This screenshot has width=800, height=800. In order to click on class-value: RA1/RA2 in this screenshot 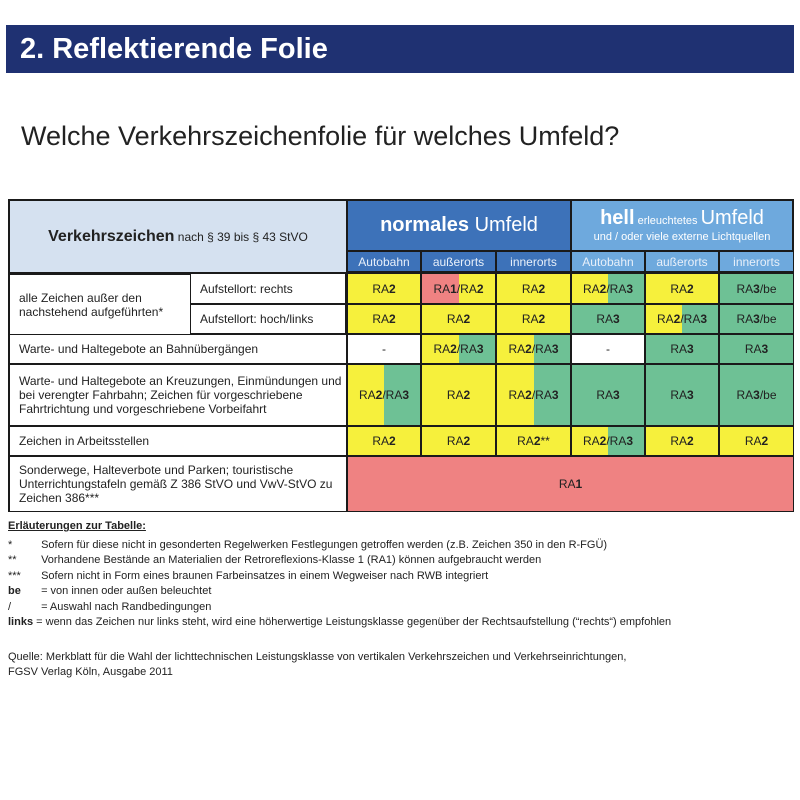, I will do `click(458, 288)`.